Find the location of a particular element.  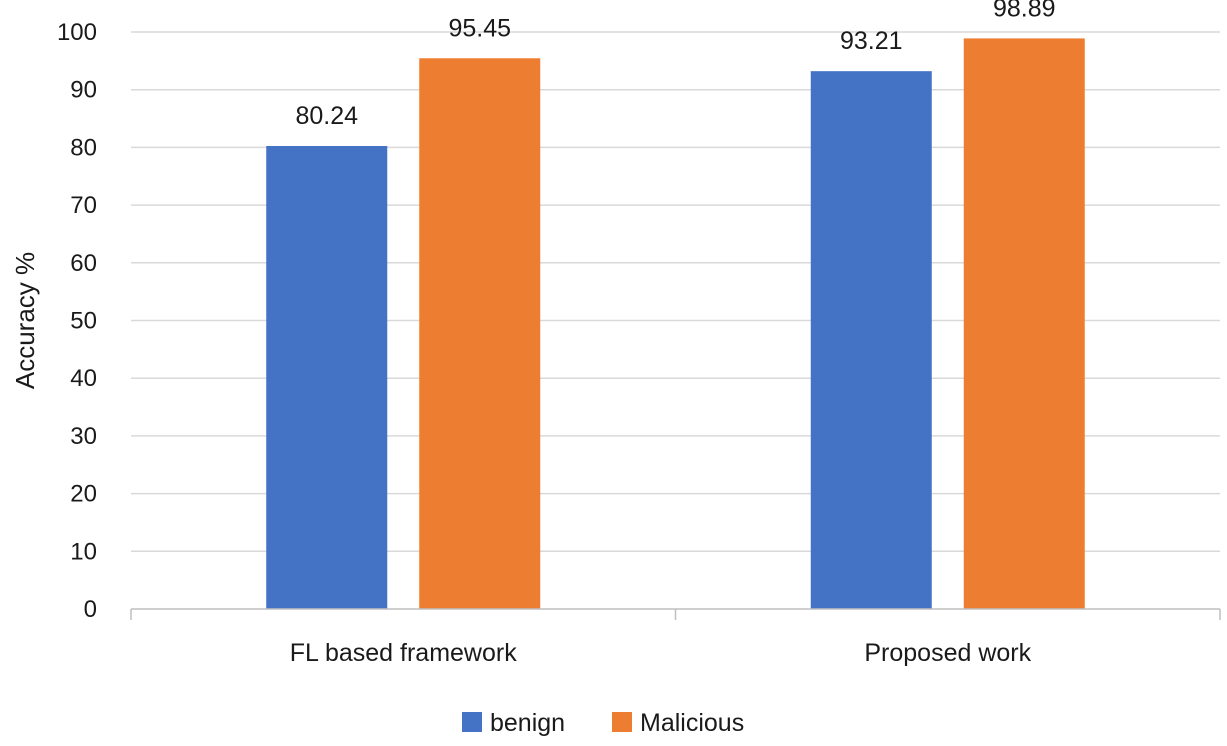

x-category-label: FL based framework is located at coordinates (403, 653).